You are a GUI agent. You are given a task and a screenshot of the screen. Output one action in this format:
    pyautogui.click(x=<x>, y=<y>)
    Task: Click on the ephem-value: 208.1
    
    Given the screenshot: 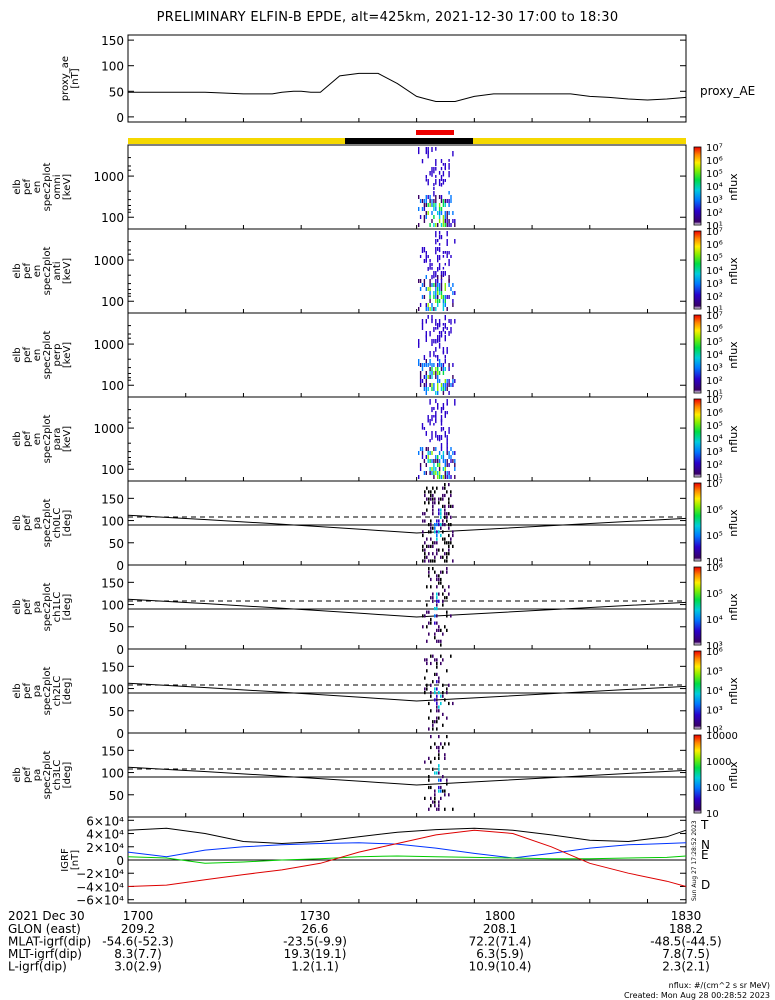 What is the action you would take?
    pyautogui.click(x=500, y=929)
    